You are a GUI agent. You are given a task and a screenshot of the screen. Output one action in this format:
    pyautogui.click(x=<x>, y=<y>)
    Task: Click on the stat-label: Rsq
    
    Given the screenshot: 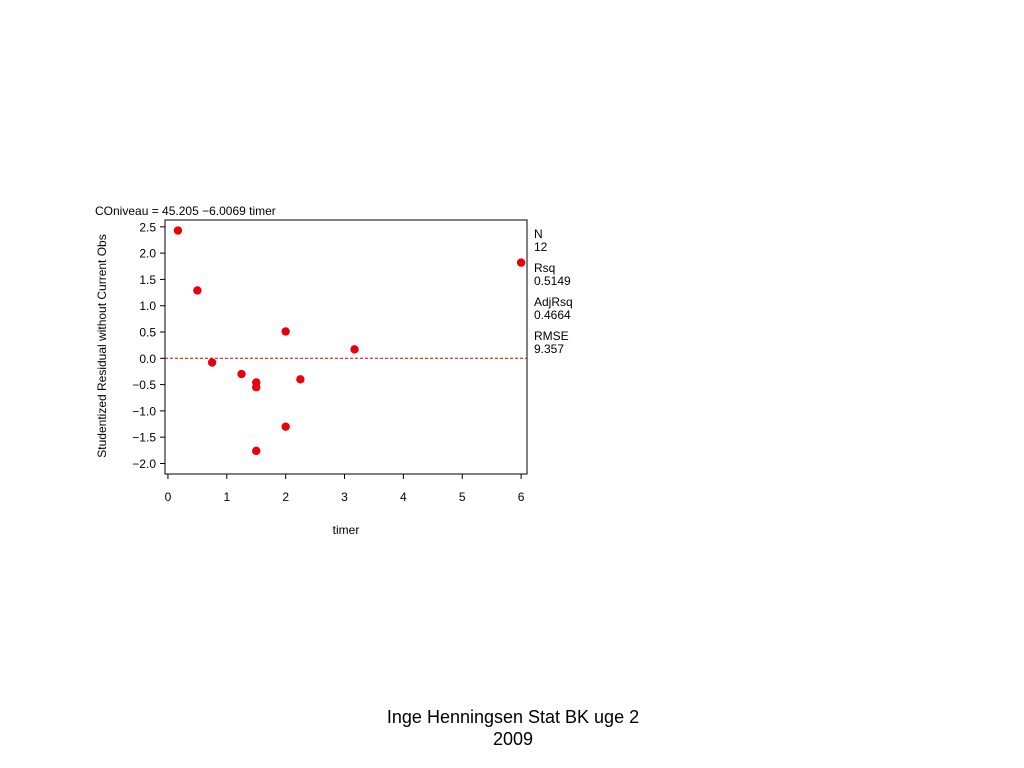 What is the action you would take?
    pyautogui.click(x=544, y=268)
    